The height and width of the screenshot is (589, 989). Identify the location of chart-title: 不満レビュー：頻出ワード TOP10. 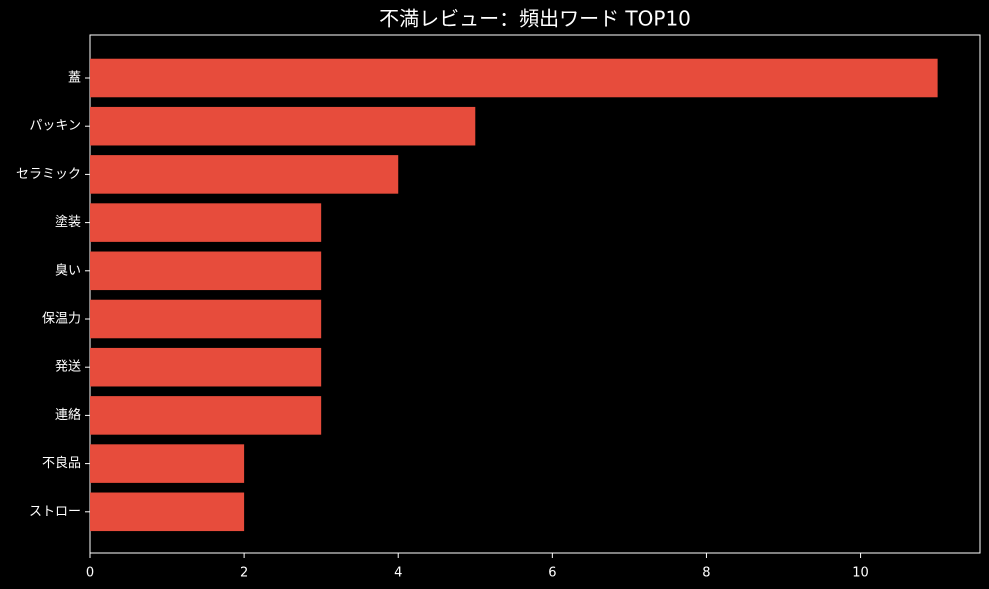
(535, 19).